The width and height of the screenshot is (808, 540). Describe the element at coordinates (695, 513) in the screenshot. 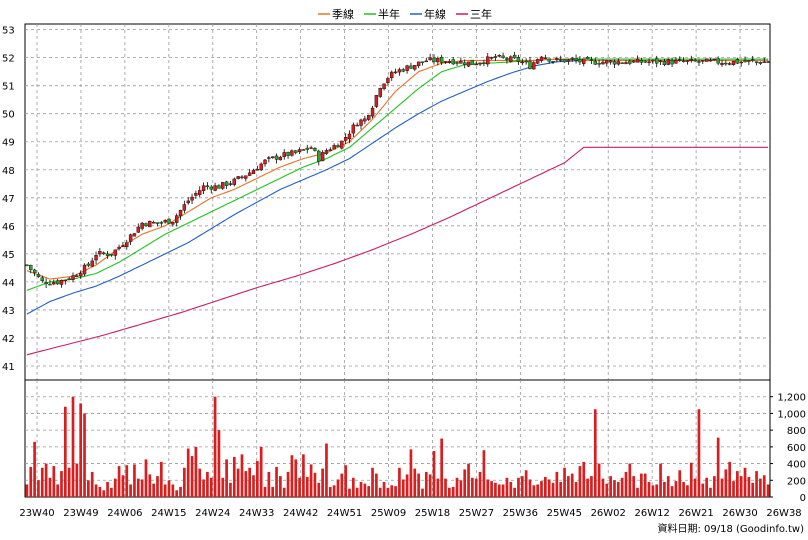

I see `x-tick-label: 26W21` at that location.